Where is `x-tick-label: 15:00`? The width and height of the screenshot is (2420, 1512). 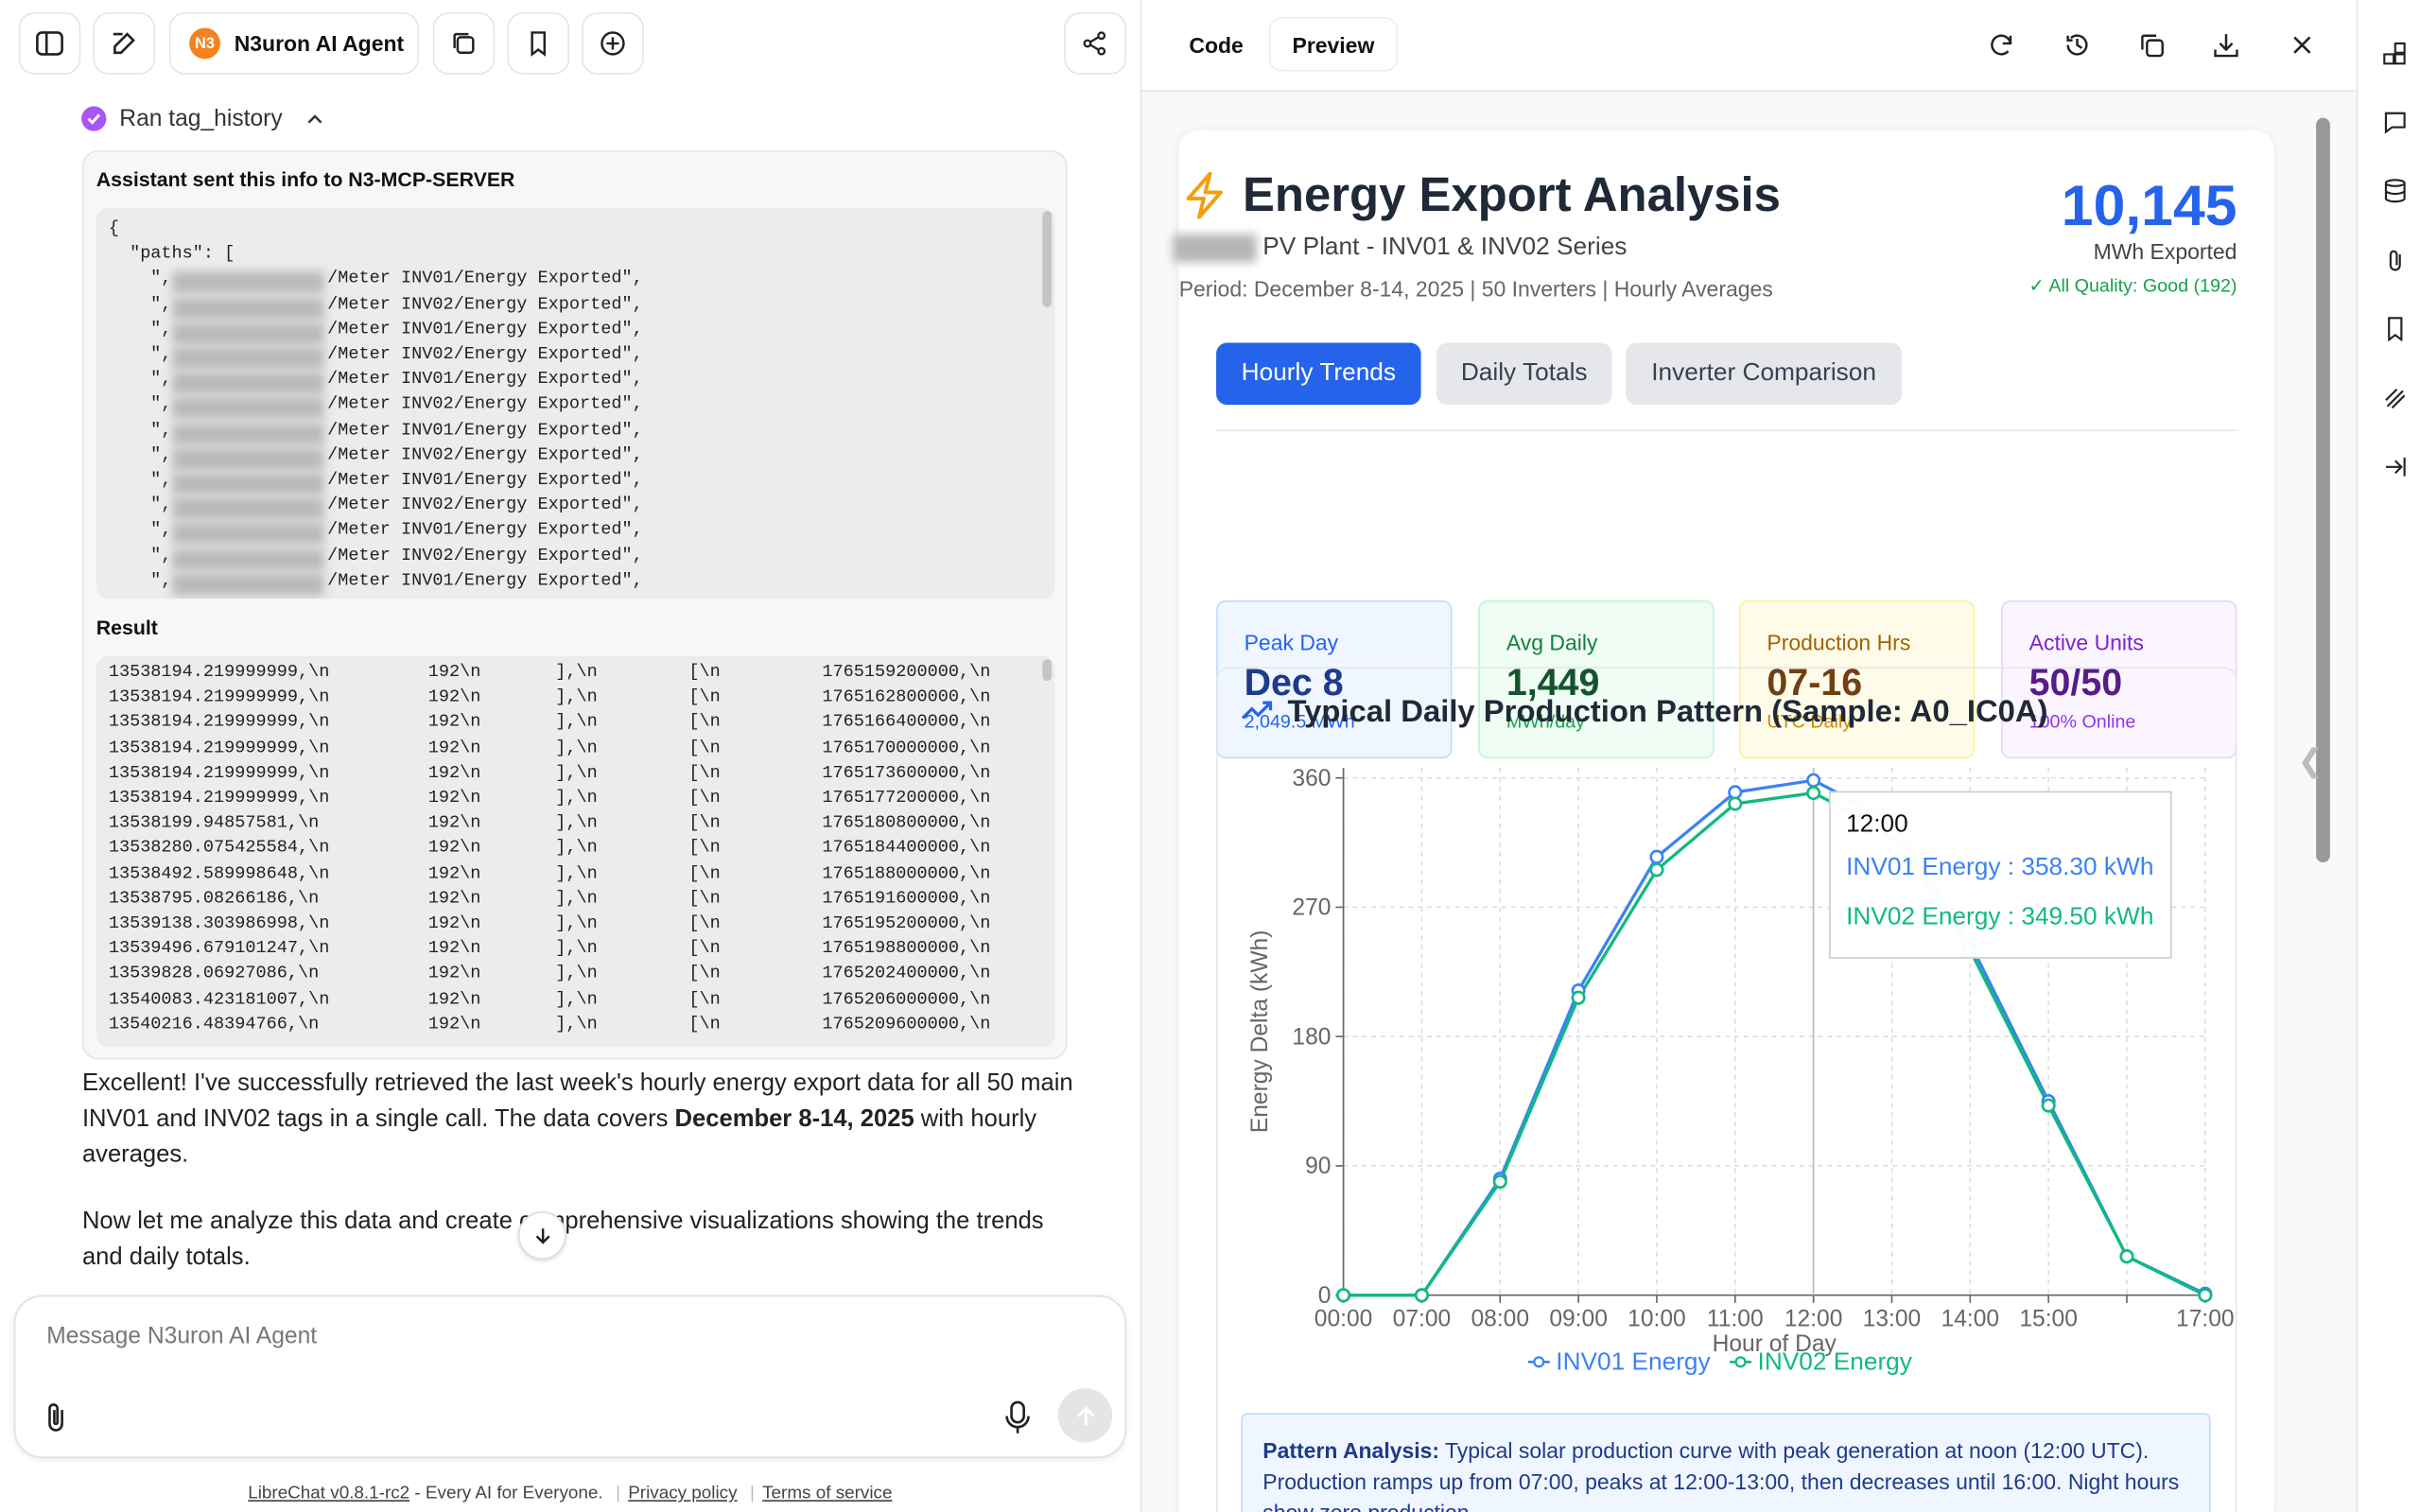 x-tick-label: 15:00 is located at coordinates (2048, 1319).